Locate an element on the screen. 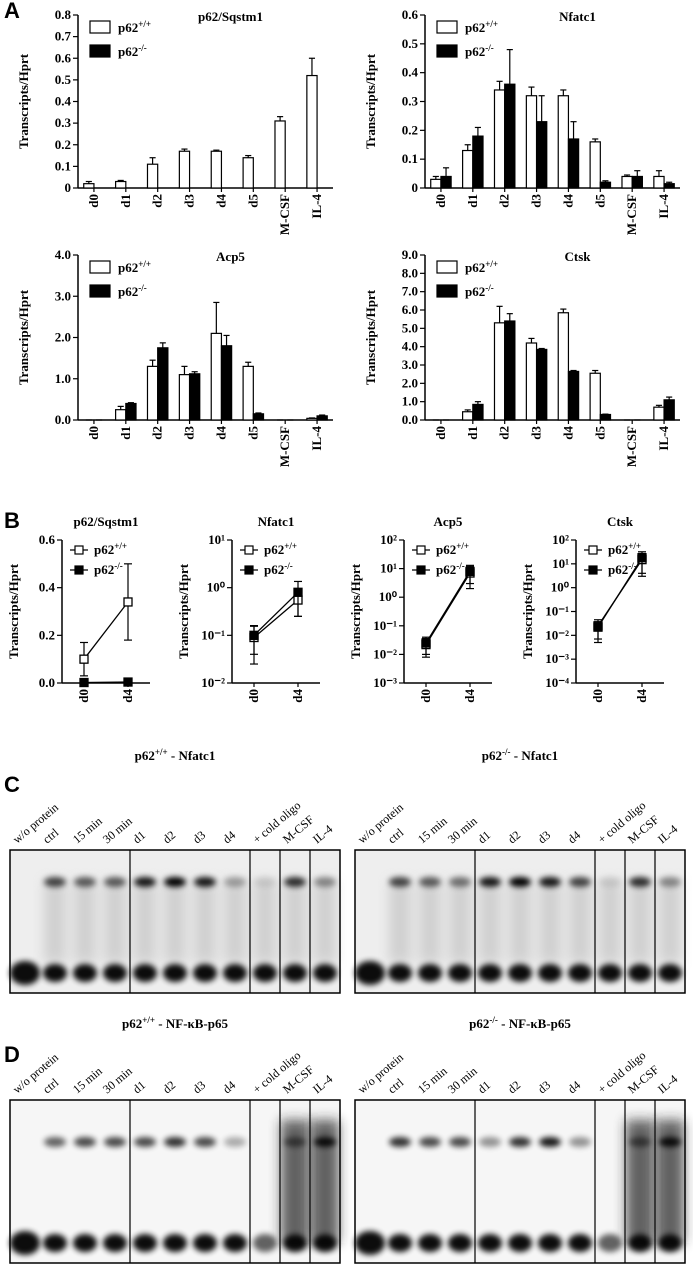 This screenshot has height=1271, width=693. y-tick-label: 0.2 is located at coordinates (410, 129).